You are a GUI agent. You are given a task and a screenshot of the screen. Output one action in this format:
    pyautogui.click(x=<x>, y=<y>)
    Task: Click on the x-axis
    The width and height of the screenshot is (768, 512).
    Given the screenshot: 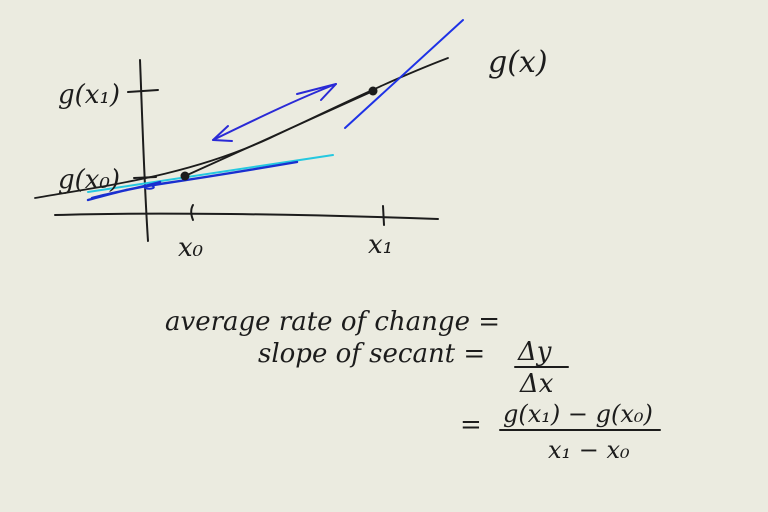 What is the action you would take?
    pyautogui.click(x=246, y=216)
    